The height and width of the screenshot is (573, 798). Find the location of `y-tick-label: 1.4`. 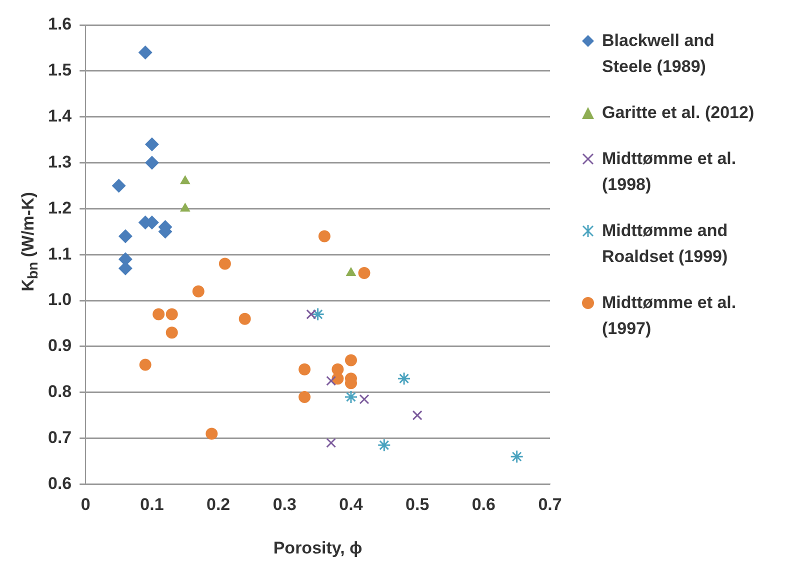

y-tick-label: 1.4 is located at coordinates (60, 116).